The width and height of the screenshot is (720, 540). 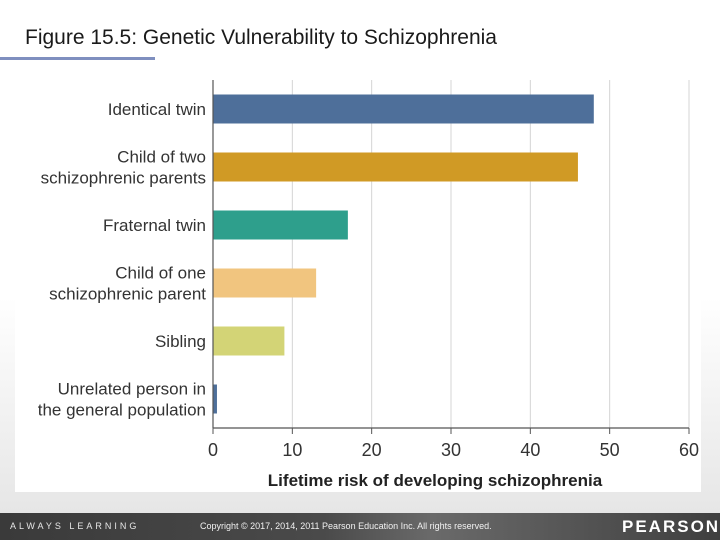 What do you see at coordinates (123, 178) in the screenshot?
I see `category-label: schizophrenic parents` at bounding box center [123, 178].